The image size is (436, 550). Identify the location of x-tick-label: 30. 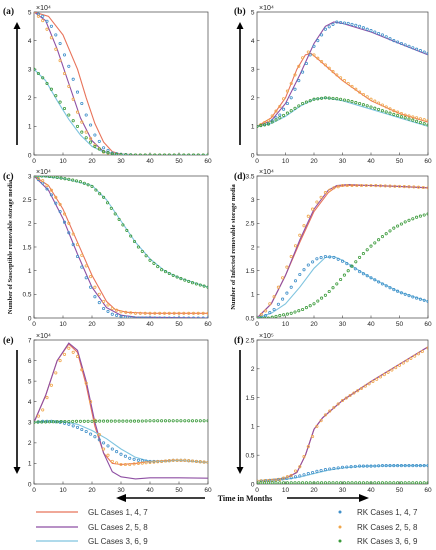
(343, 490).